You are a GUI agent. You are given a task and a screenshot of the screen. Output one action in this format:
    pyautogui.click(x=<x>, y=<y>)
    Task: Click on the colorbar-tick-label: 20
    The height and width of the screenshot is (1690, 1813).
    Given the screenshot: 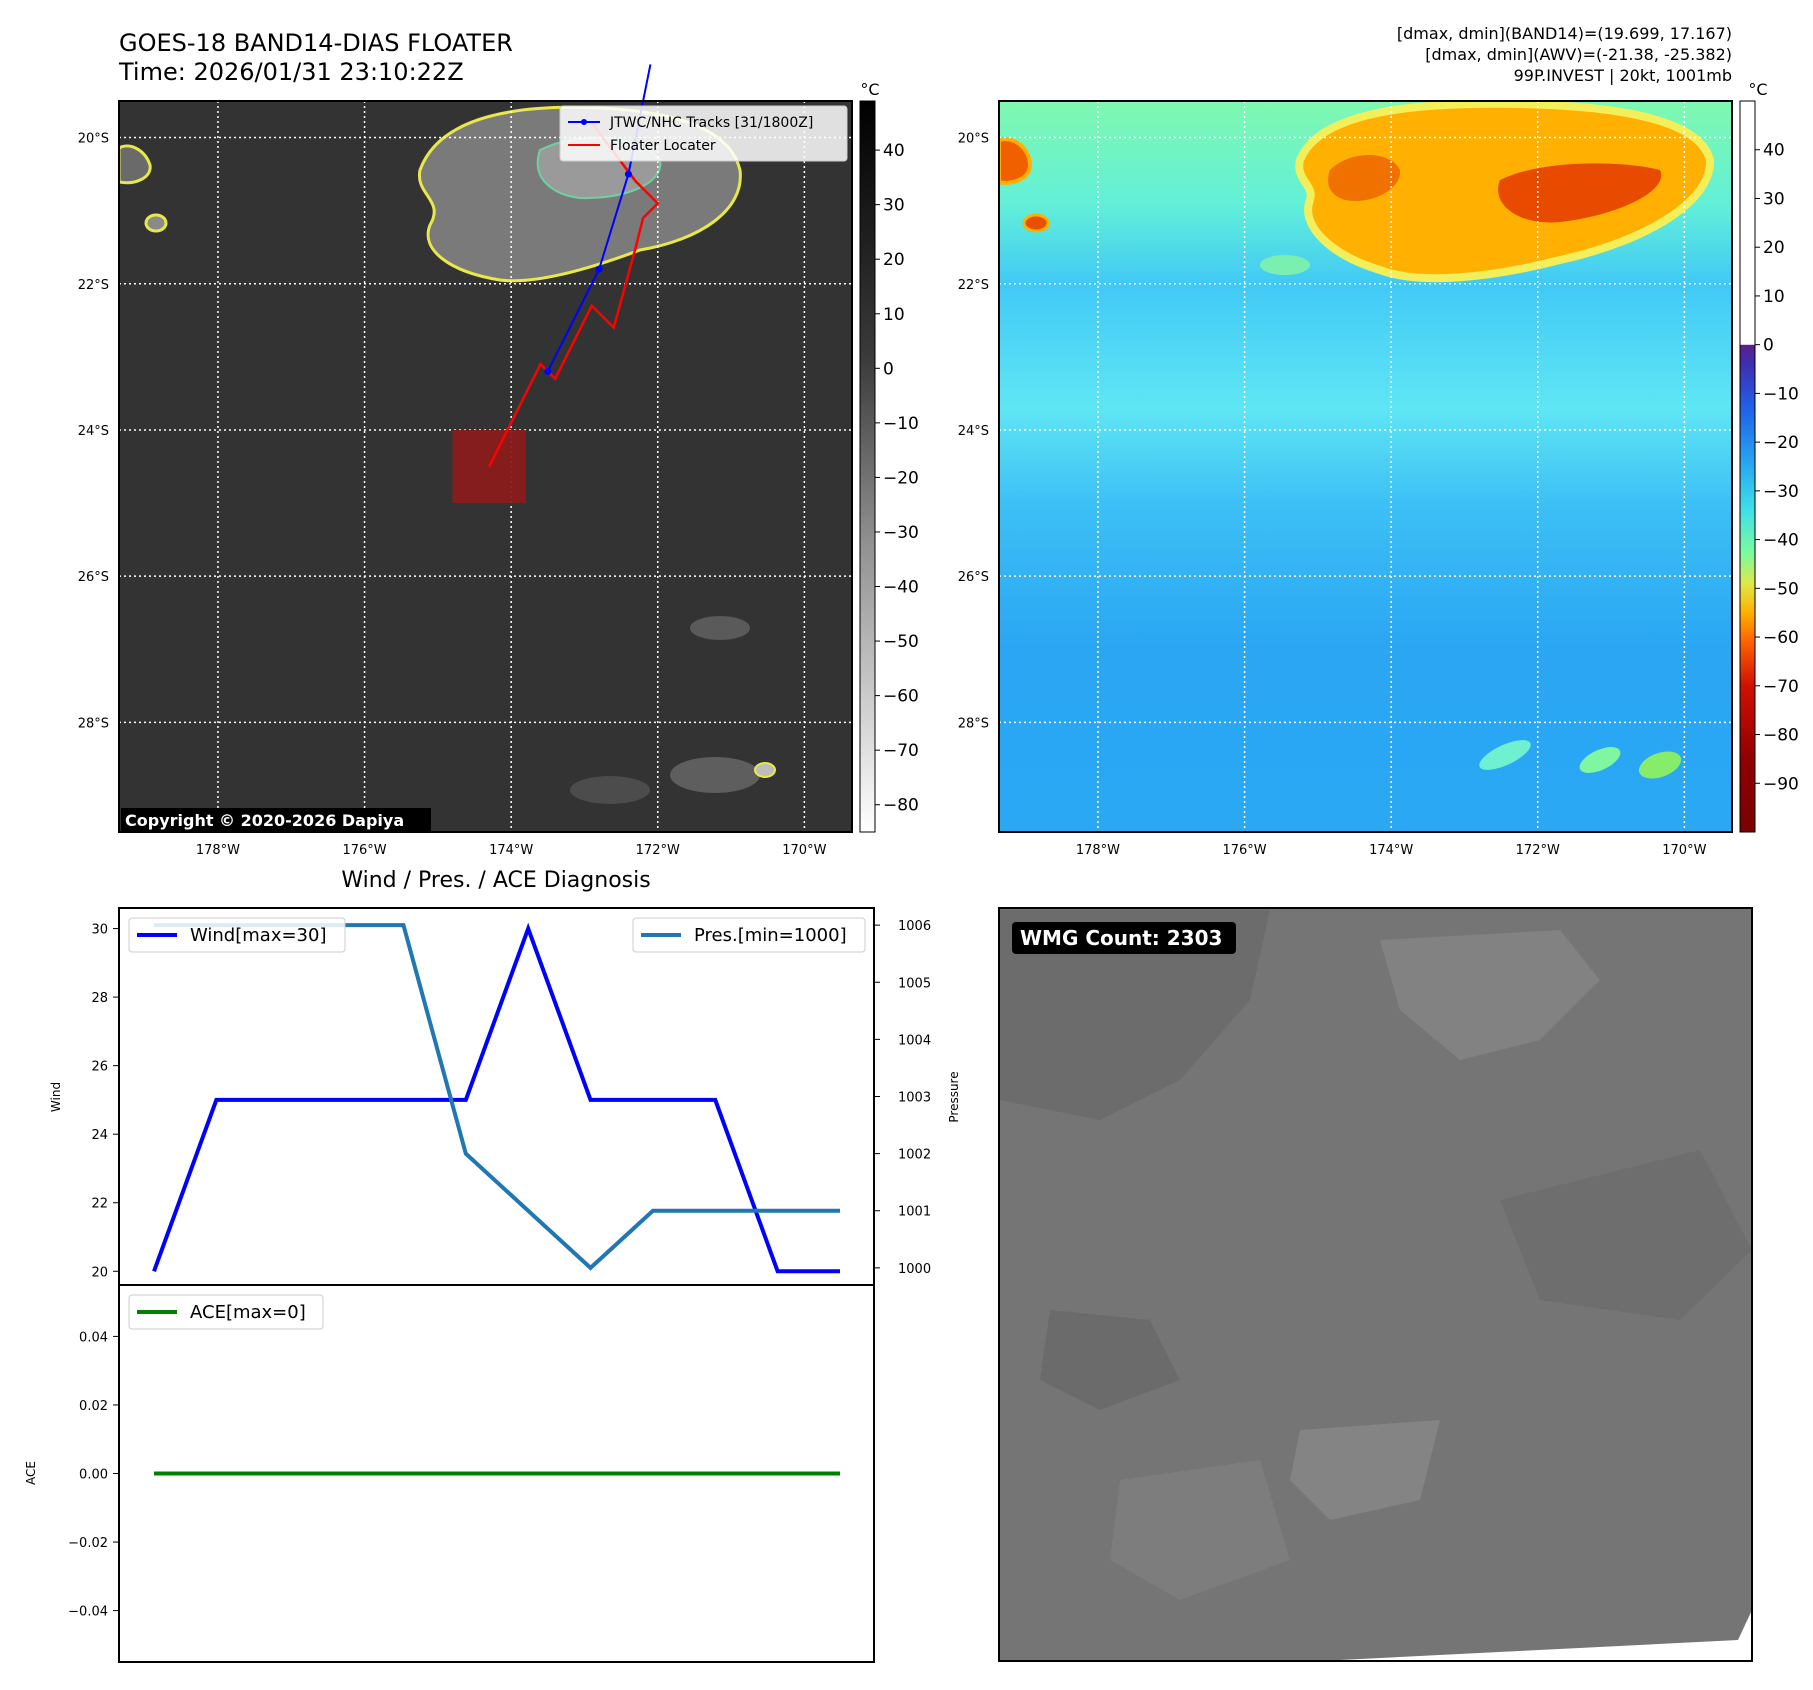 What is the action you would take?
    pyautogui.click(x=1774, y=248)
    